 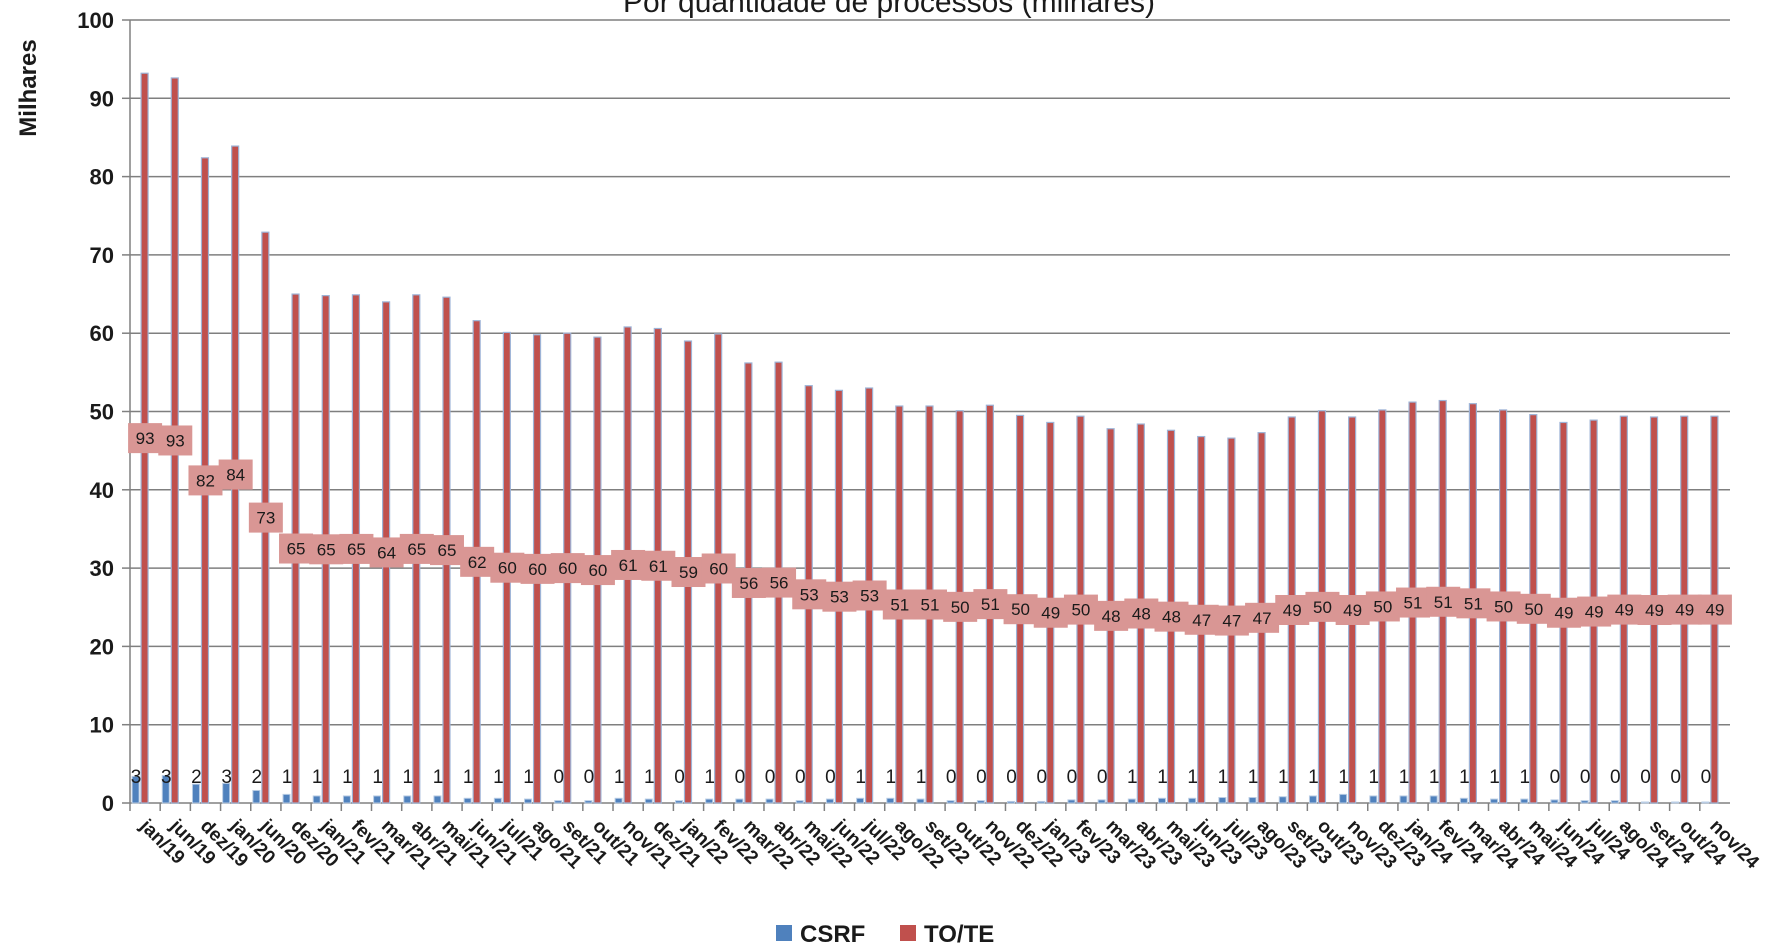 What do you see at coordinates (265, 518) in the screenshot?
I see `tote-data-label: 73` at bounding box center [265, 518].